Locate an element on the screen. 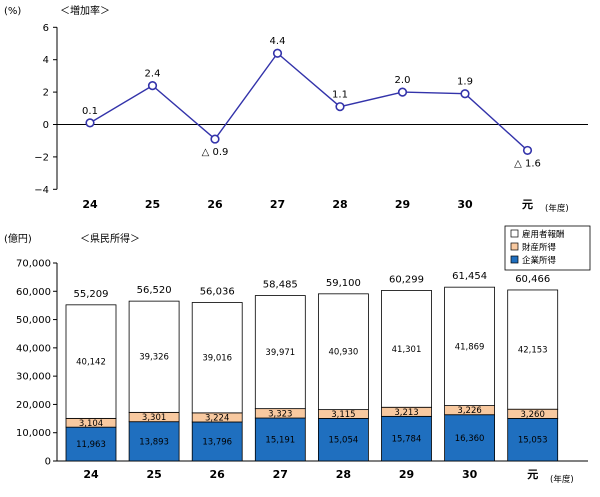 The height and width of the screenshot is (497, 600). y-tick-label: −2 is located at coordinates (41, 157).